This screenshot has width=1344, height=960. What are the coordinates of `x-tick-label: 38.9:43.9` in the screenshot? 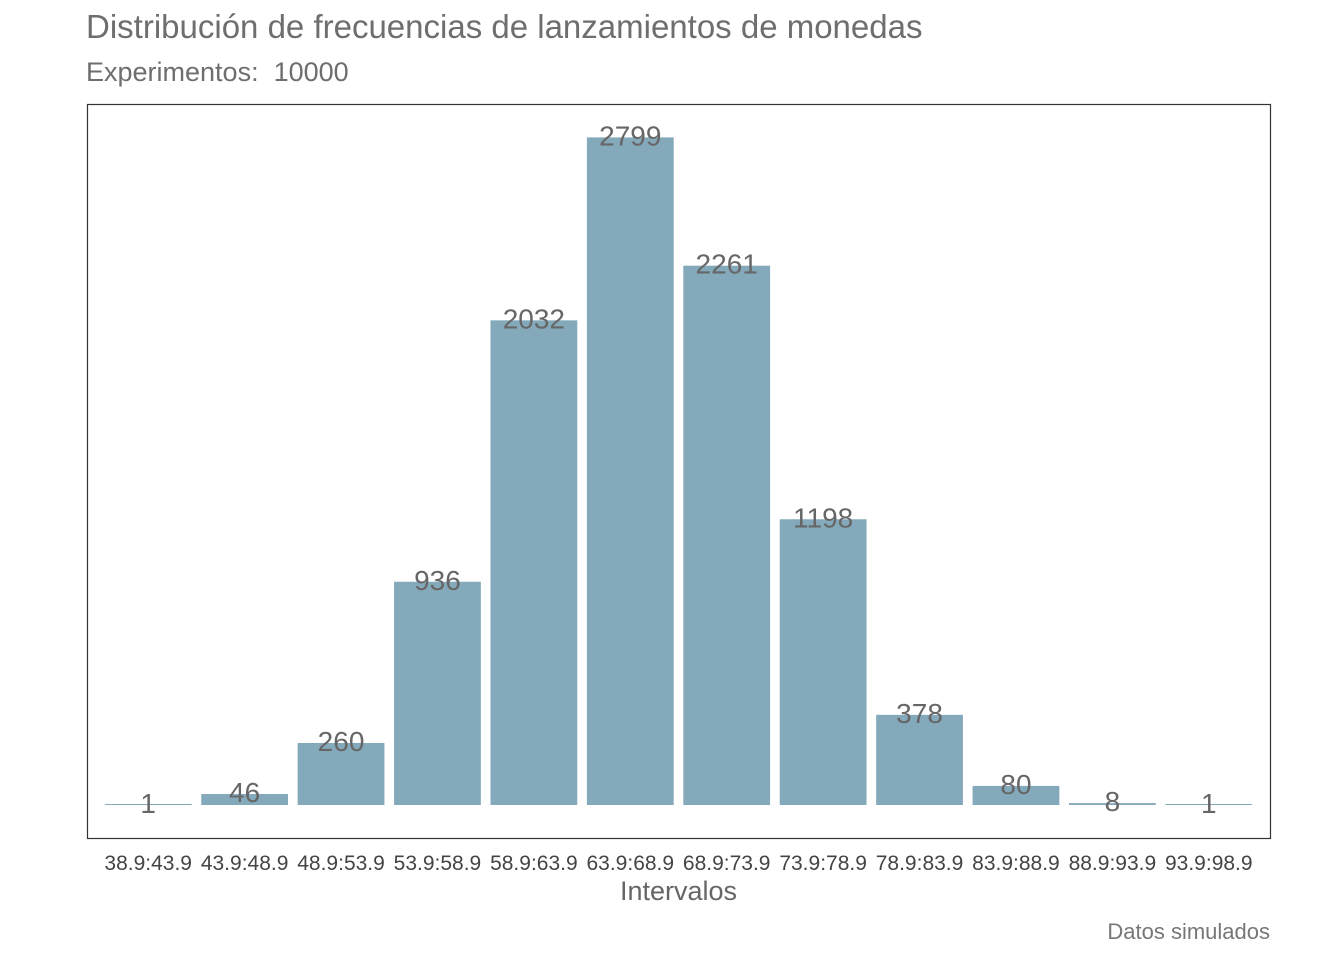 It's located at (148, 863).